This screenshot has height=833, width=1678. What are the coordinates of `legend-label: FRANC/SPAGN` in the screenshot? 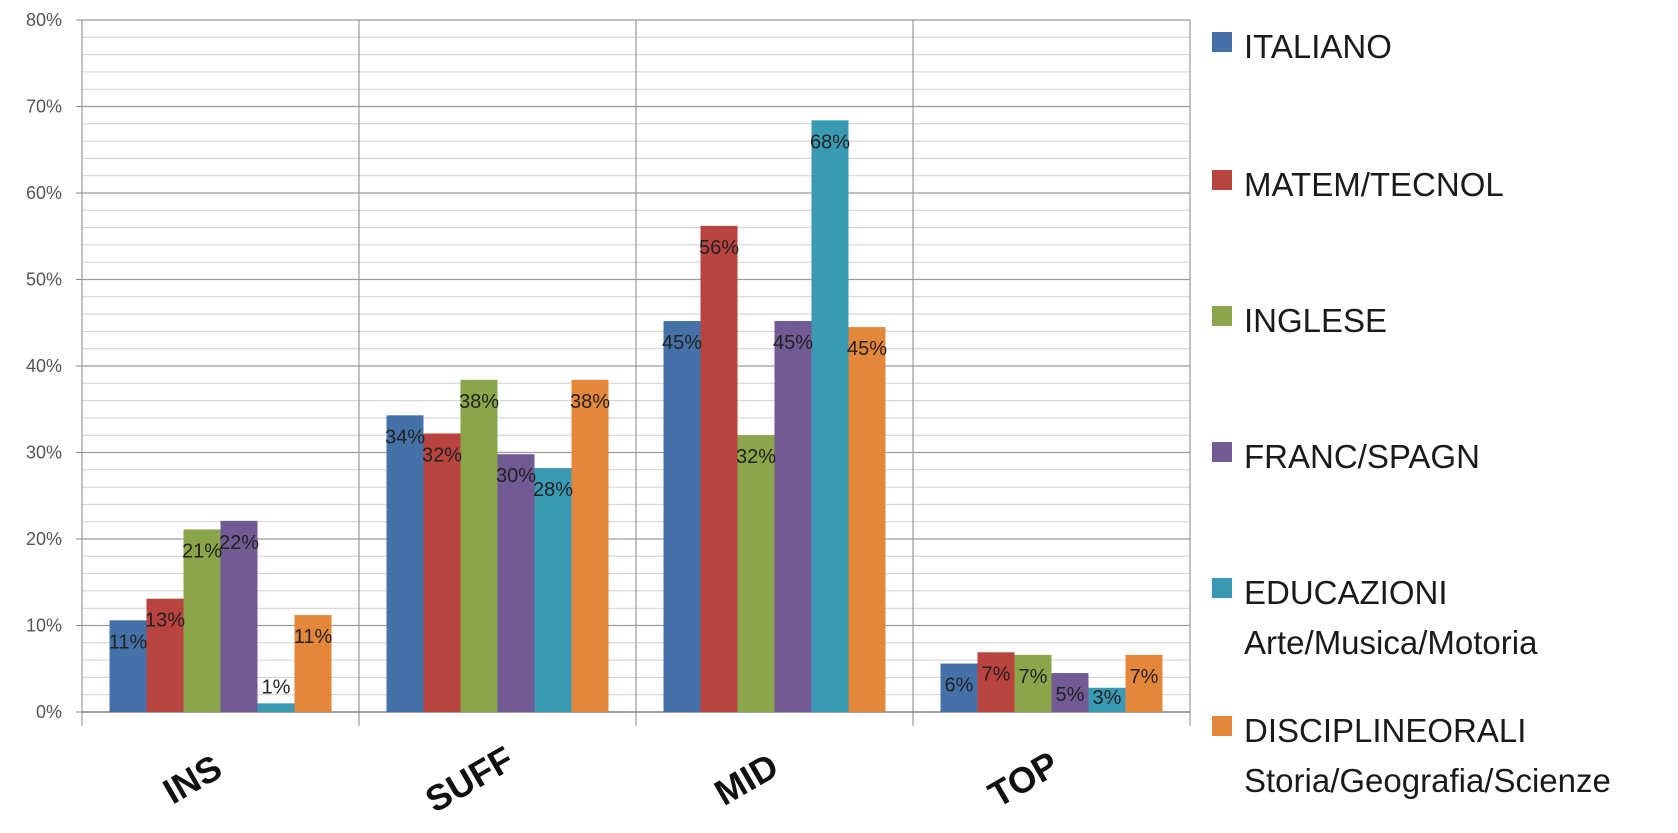 It's located at (1362, 457).